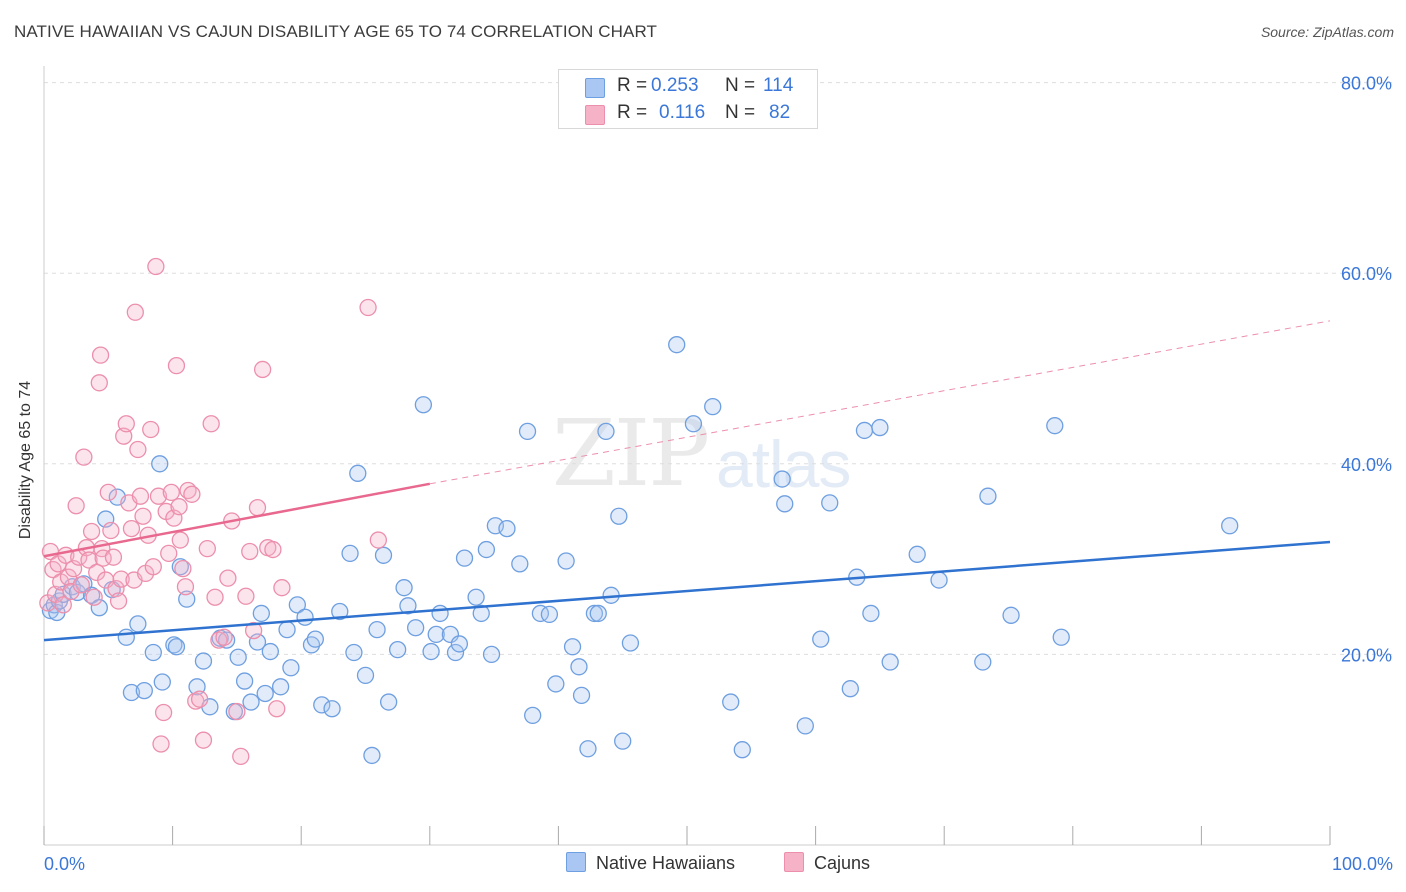  I want to click on source-label: Source: ZipAtlas.com, so click(1327, 32).